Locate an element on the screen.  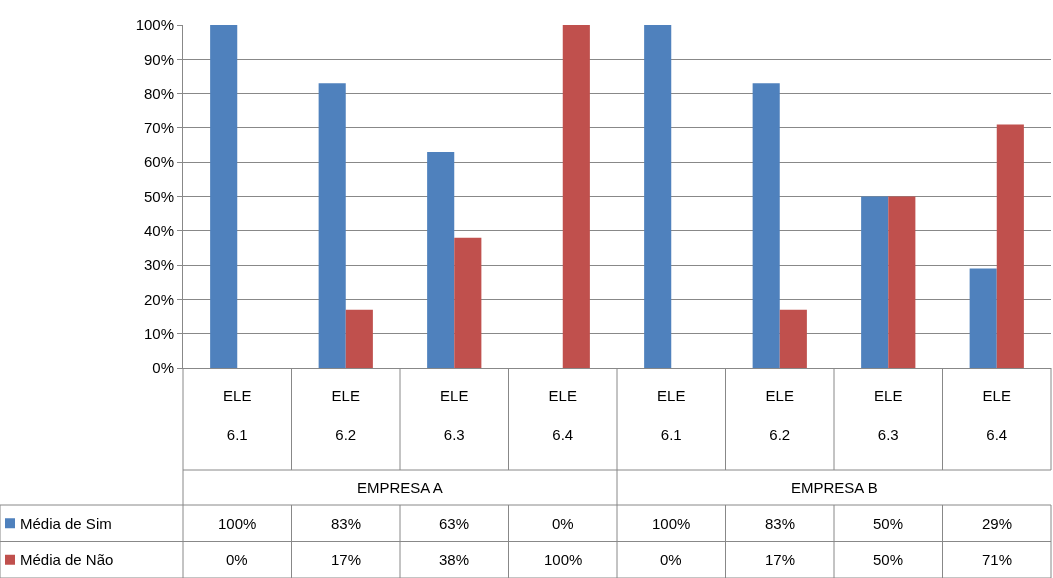
y-tick-label: 20% is located at coordinates (158, 299).